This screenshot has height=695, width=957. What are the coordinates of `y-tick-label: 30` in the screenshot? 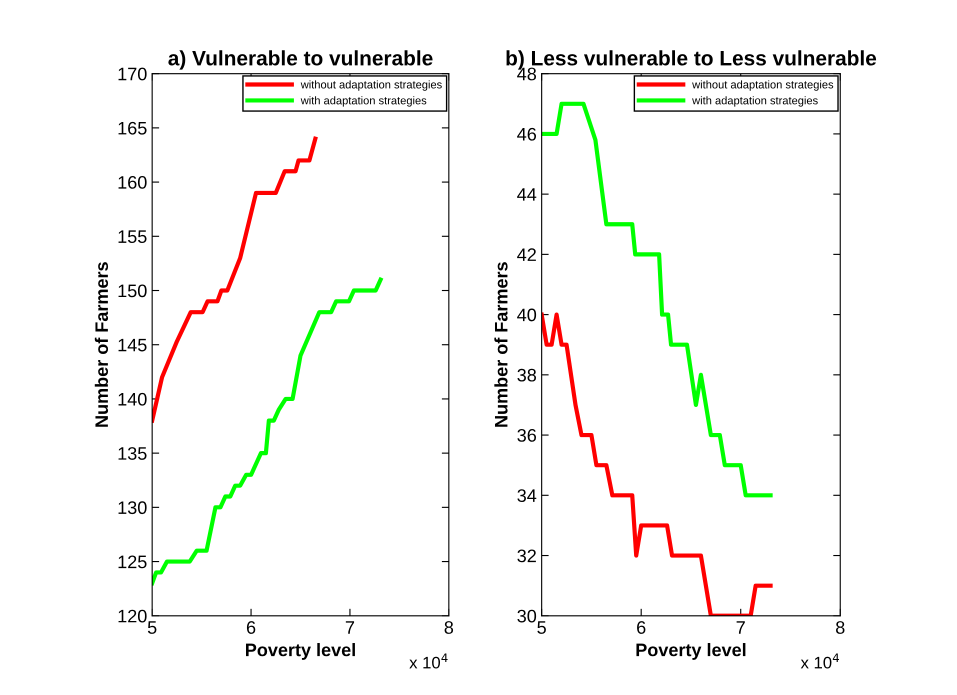 It's located at (526, 616).